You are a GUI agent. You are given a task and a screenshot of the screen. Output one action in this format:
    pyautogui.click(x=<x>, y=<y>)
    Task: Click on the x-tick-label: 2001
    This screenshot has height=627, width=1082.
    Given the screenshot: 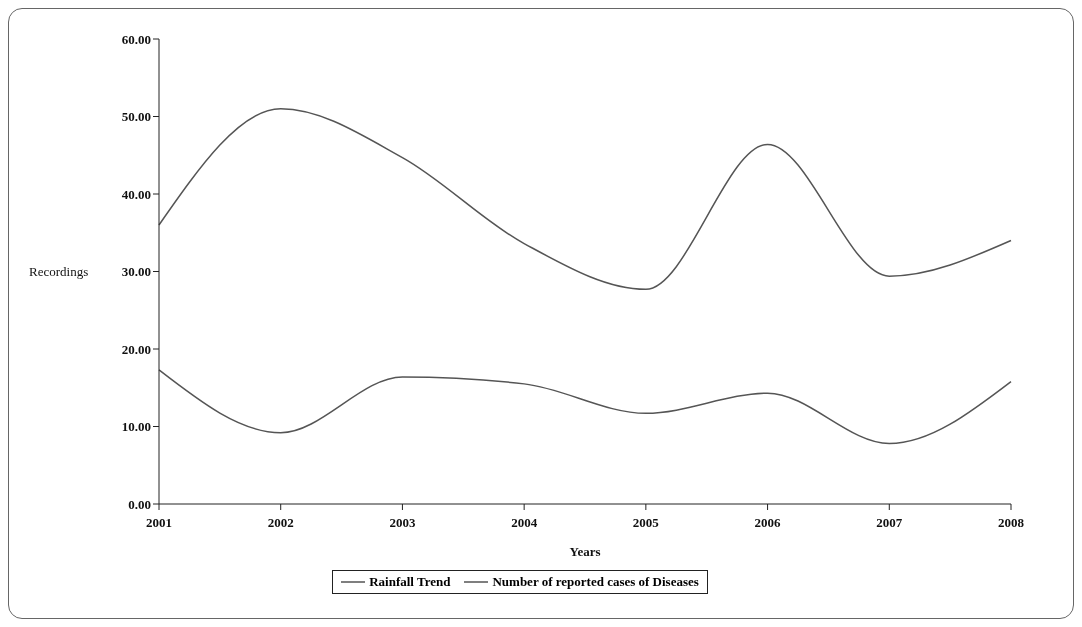 What is the action you would take?
    pyautogui.click(x=159, y=523)
    